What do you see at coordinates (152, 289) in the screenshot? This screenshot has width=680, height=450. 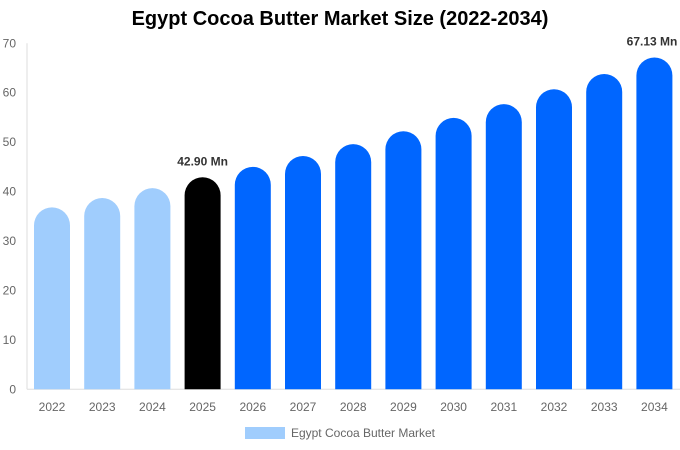 I see `bar-2024` at bounding box center [152, 289].